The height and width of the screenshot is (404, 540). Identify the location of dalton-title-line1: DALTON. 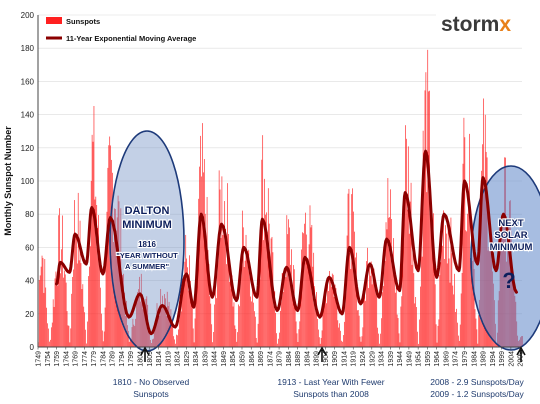
(147, 211).